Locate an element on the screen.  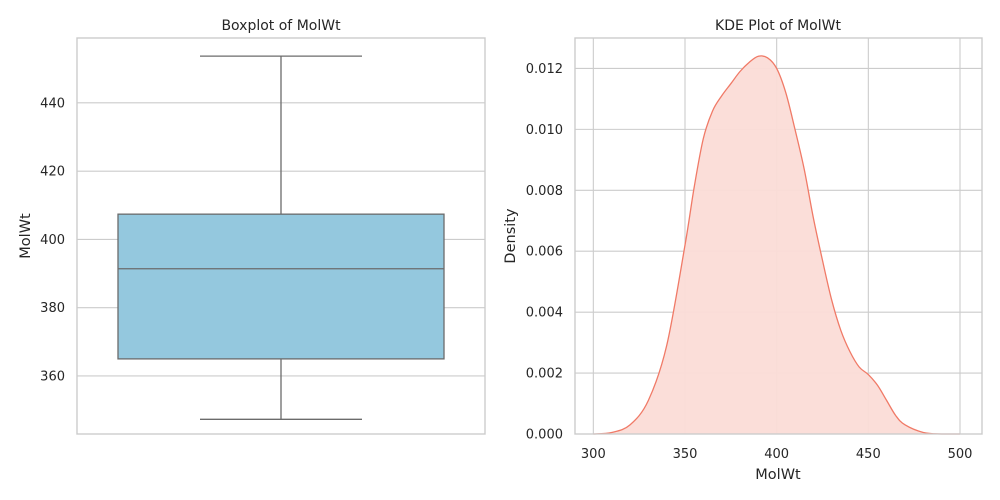
kde-x-tick-label: 400 is located at coordinates (776, 454).